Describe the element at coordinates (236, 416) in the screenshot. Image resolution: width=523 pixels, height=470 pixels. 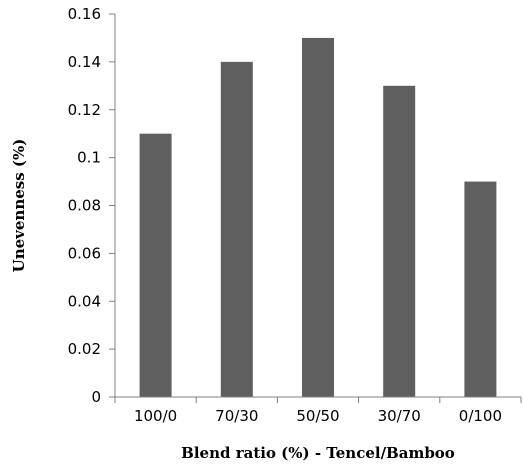
I see `x-tick-label: 70/30` at that location.